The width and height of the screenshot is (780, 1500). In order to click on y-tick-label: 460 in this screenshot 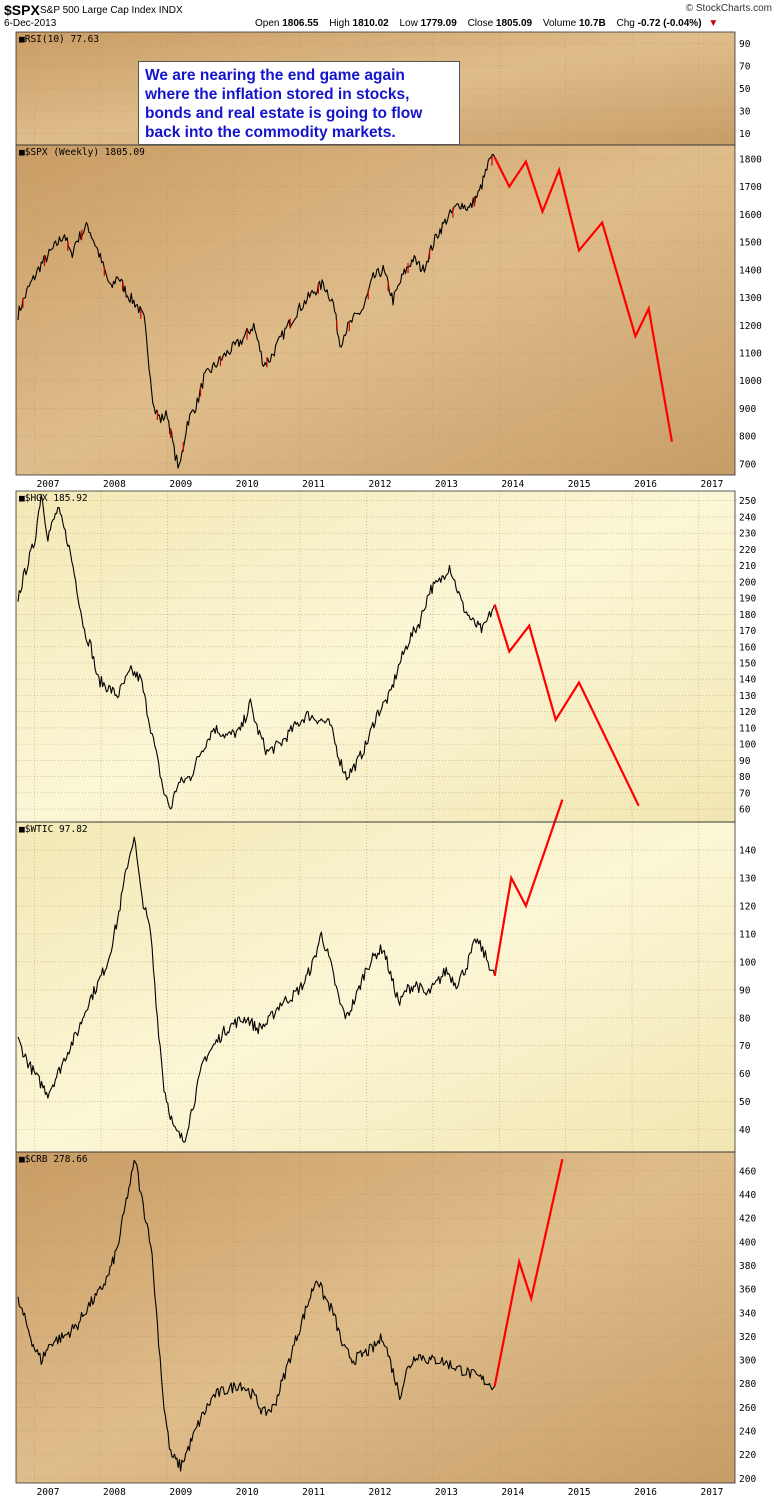, I will do `click(747, 1171)`.